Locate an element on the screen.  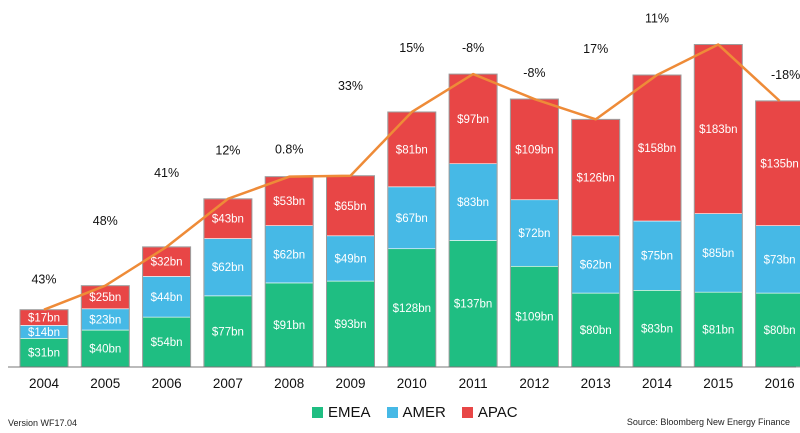
data-label-emea-2008: $91bn is located at coordinates (289, 326).